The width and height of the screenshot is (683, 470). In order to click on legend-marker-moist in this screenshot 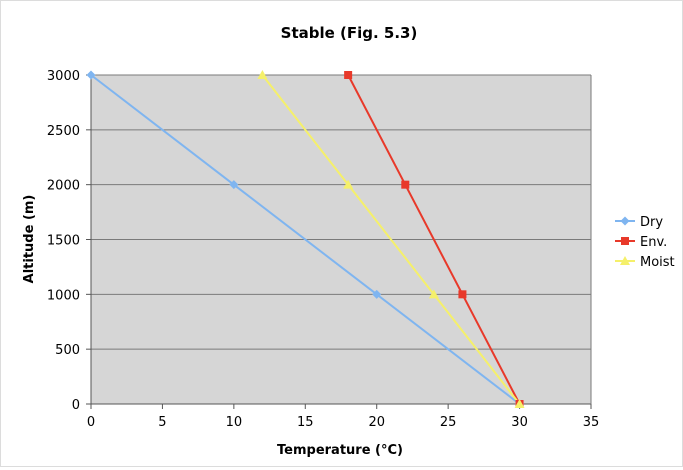, I will do `click(625, 260)`.